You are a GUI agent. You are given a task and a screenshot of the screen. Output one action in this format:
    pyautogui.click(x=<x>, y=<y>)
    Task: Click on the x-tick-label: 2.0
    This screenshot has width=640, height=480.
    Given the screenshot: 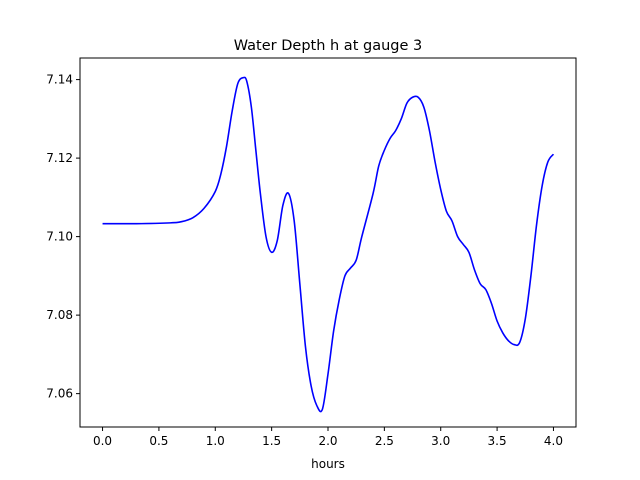 What is the action you would take?
    pyautogui.click(x=327, y=441)
    